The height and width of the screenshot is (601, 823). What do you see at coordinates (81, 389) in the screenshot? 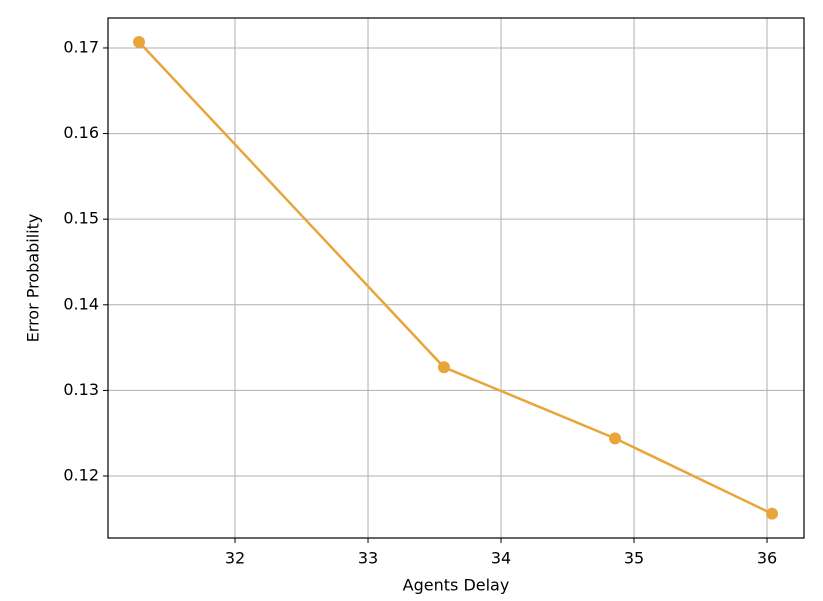
I see `y-tick-label: 0.13` at bounding box center [81, 389].